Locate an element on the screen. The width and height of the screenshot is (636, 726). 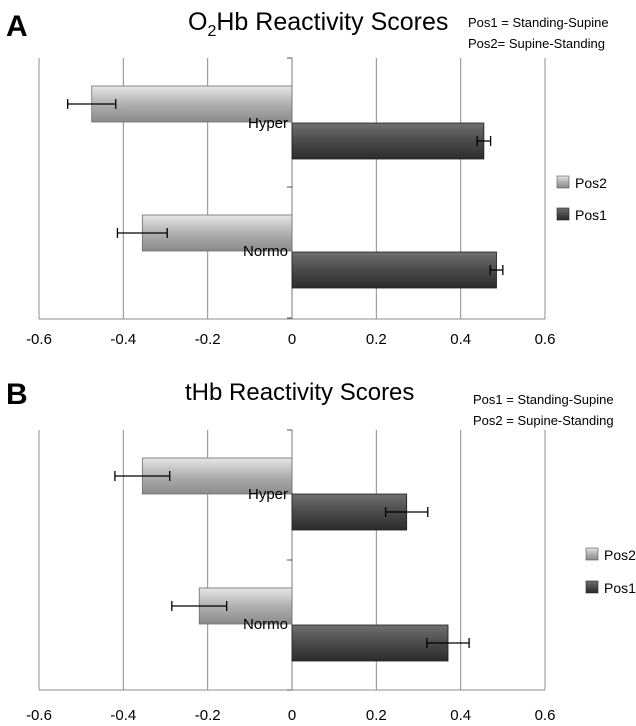
chart-title: O2Hb Reactivity Scores is located at coordinates (318, 24).